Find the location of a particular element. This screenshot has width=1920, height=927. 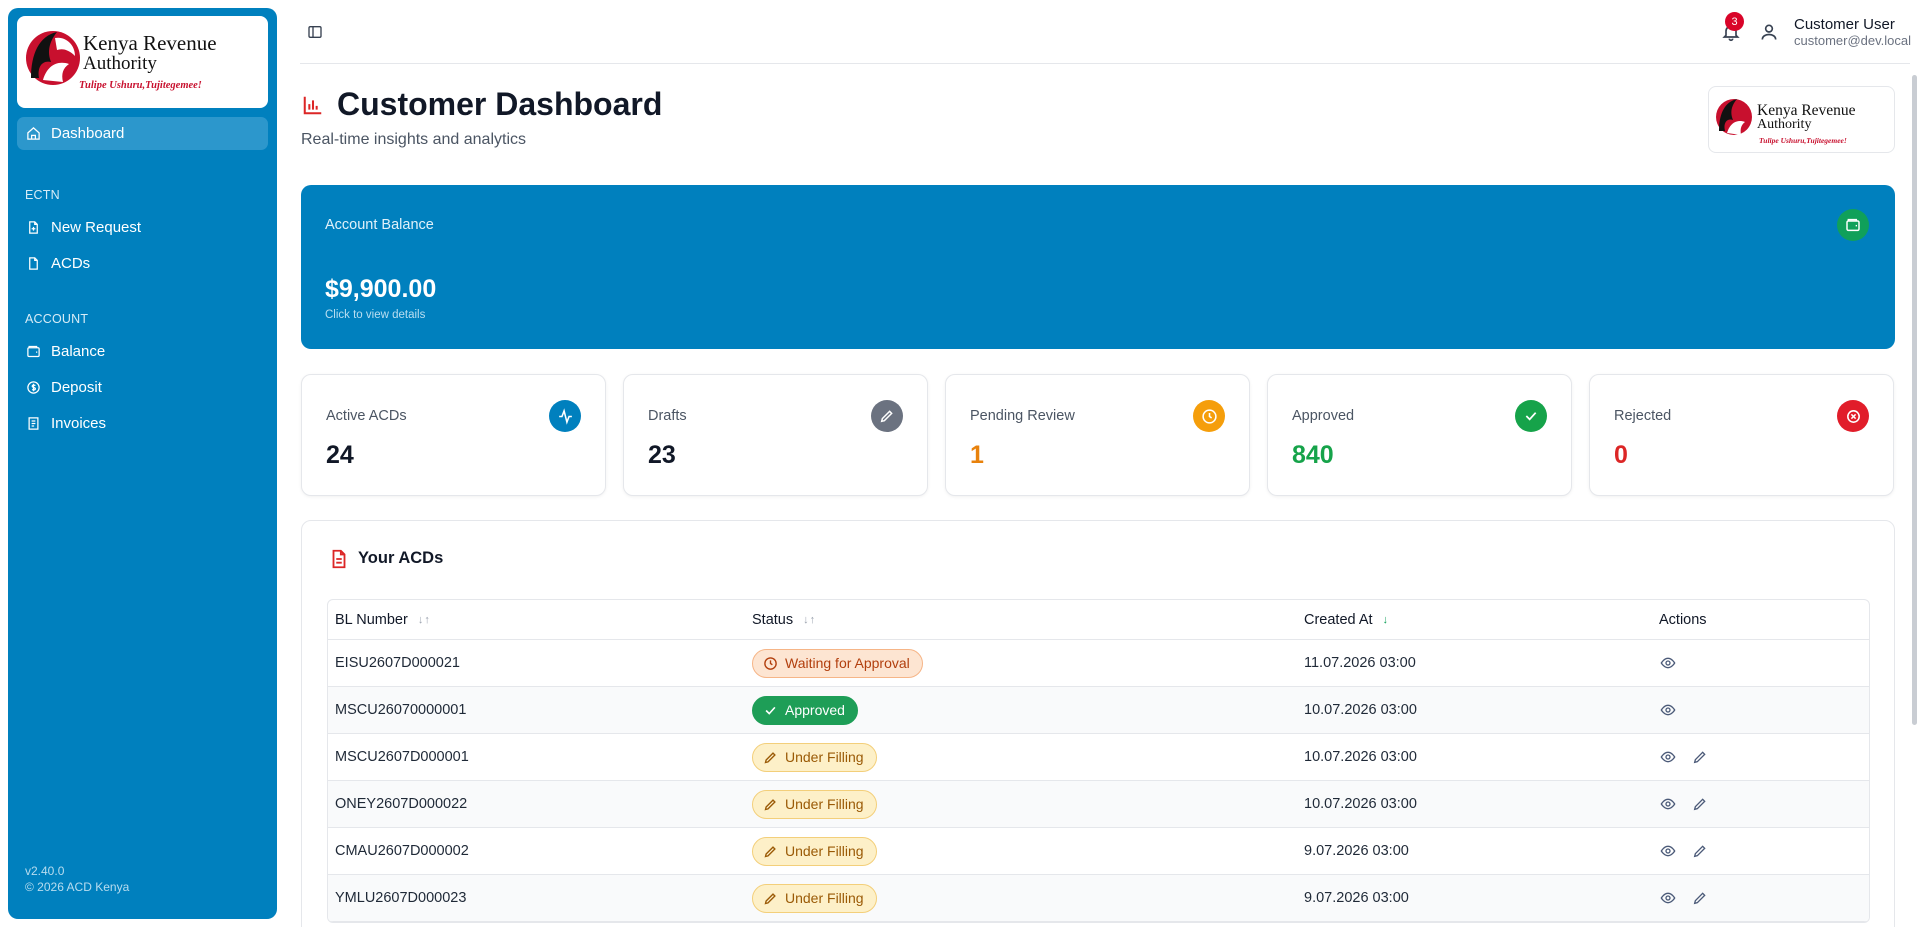

receipt-icon is located at coordinates (33, 423).